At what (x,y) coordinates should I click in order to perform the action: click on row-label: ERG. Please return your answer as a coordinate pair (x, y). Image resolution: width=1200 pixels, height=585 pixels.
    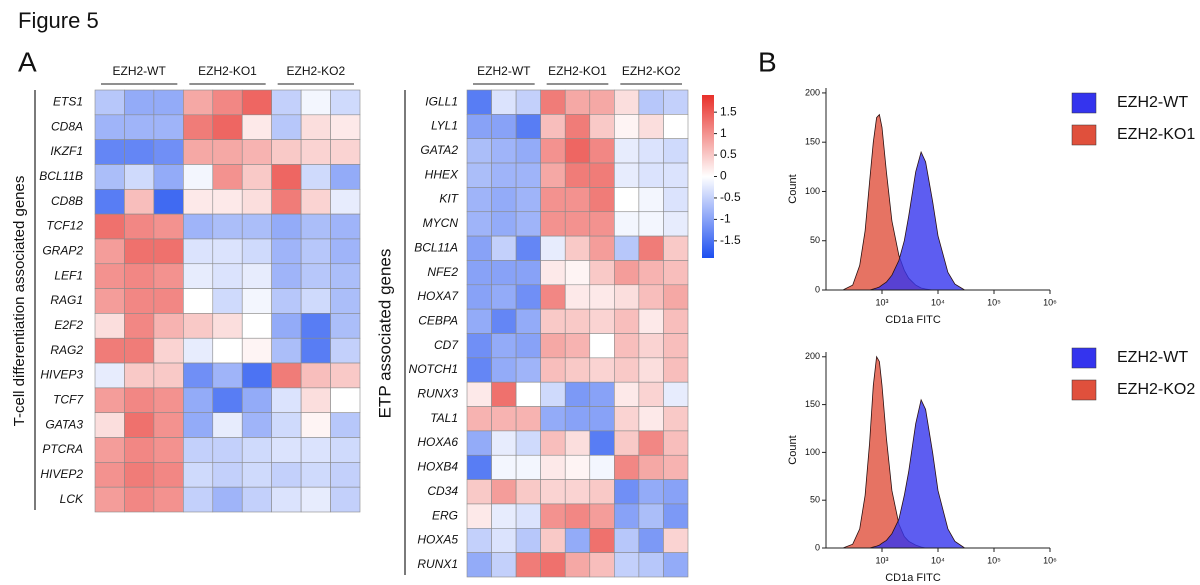
    Looking at the image, I should click on (445, 515).